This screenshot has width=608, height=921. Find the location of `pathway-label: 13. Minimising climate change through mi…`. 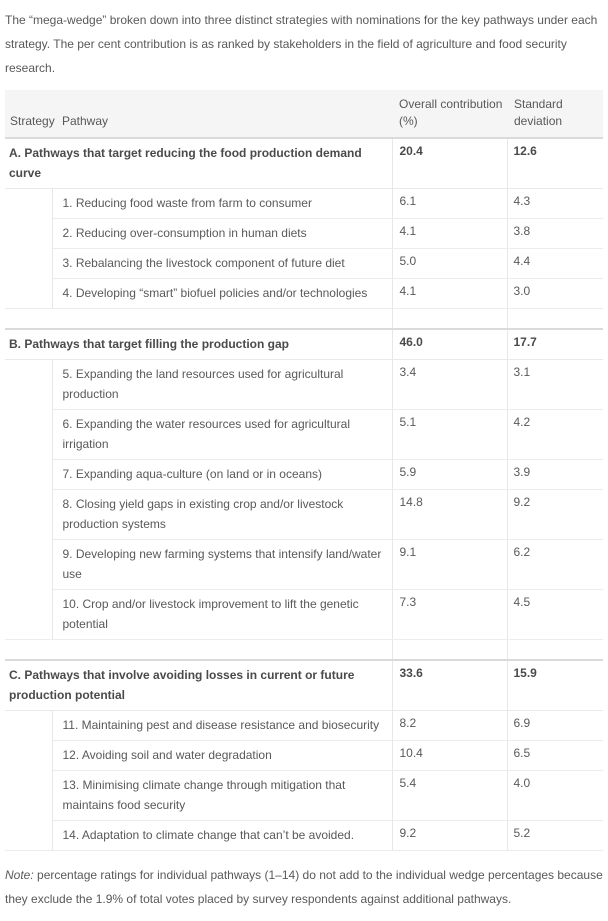

pathway-label: 13. Minimising climate change through mi… is located at coordinates (221, 795).